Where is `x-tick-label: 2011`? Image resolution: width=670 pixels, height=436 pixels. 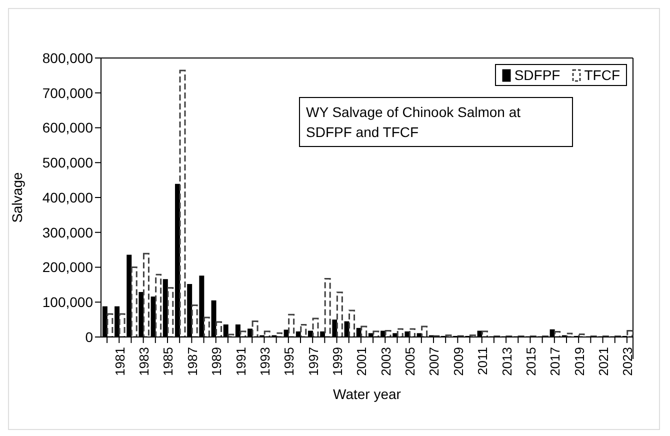
x-tick-label: 2011 is located at coordinates (482, 361).